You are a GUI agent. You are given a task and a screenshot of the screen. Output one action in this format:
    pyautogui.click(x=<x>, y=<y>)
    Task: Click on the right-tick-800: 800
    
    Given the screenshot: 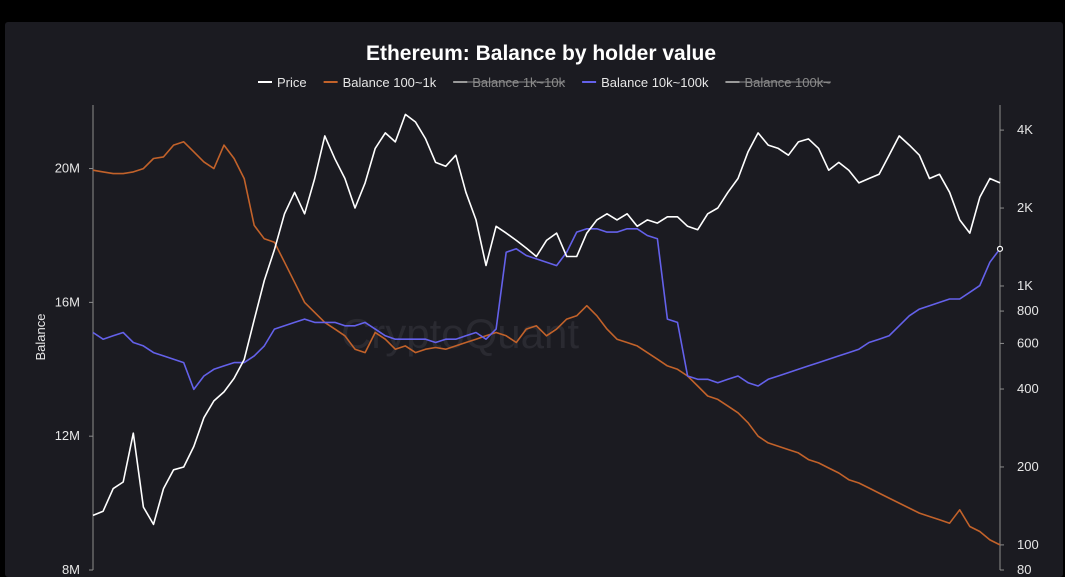 What is the action you would take?
    pyautogui.click(x=1028, y=310)
    